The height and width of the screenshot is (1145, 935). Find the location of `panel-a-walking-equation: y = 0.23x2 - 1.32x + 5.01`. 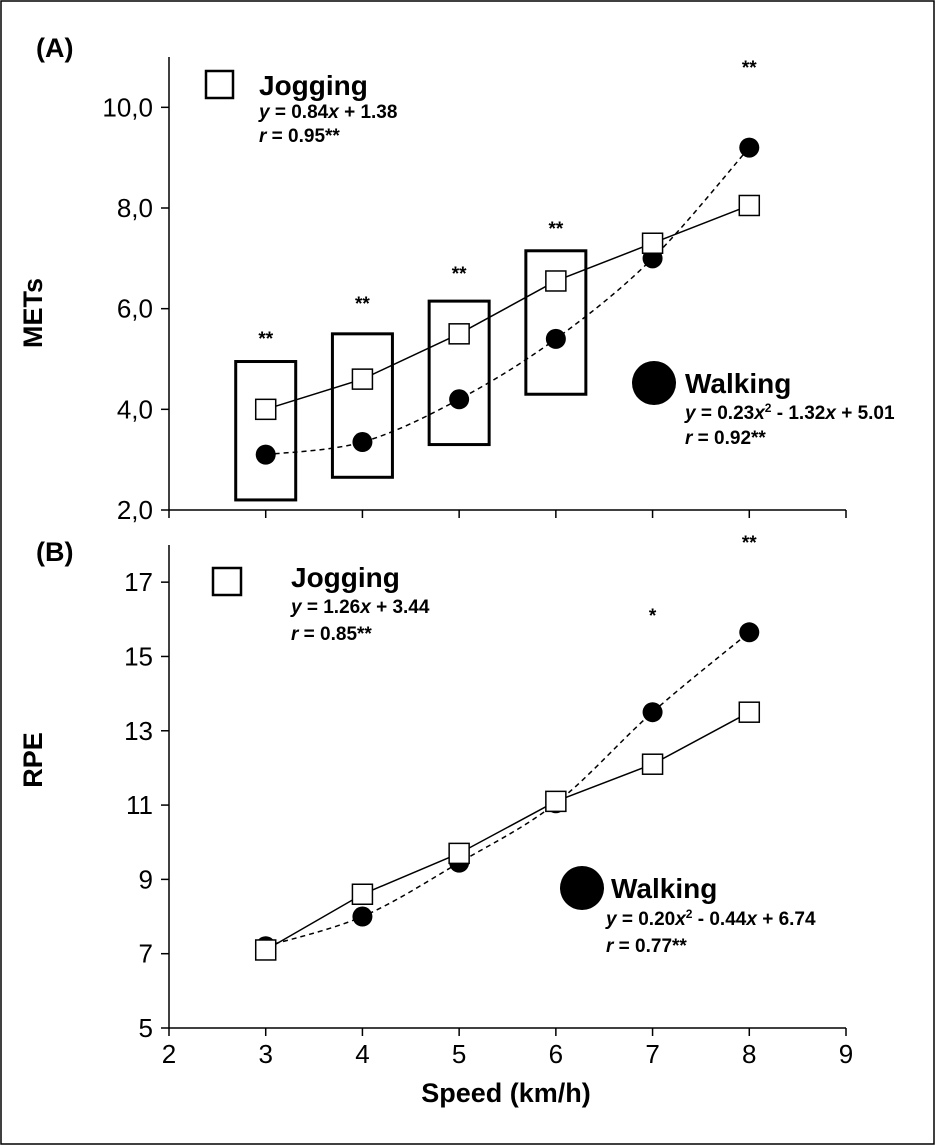

panel-a-walking-equation: y = 0.23x2 - 1.32x + 5.01 is located at coordinates (789, 412).